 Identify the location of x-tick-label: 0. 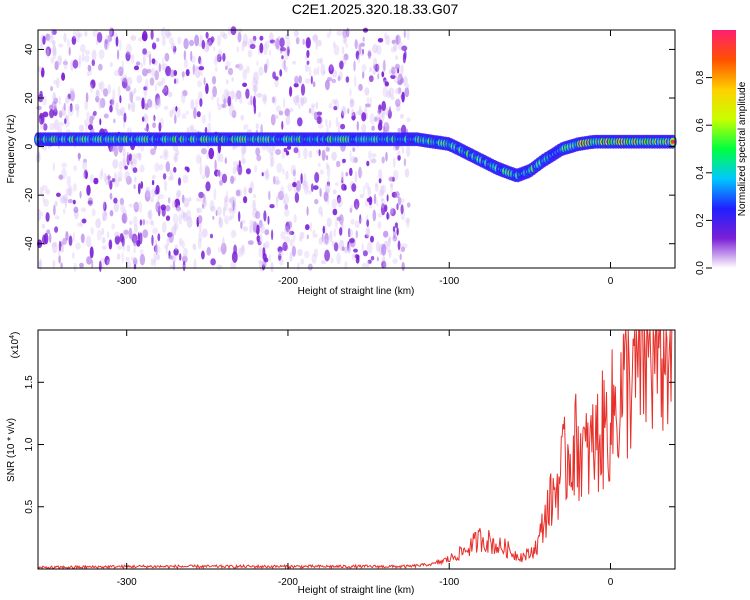
(611, 281).